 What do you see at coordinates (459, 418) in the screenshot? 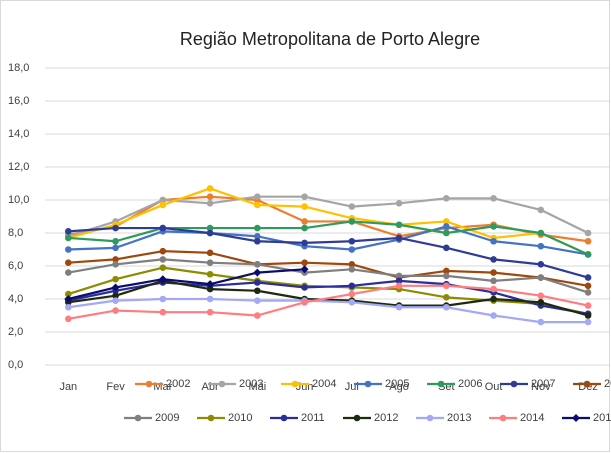
I see `legend-label: 2013` at bounding box center [459, 418].